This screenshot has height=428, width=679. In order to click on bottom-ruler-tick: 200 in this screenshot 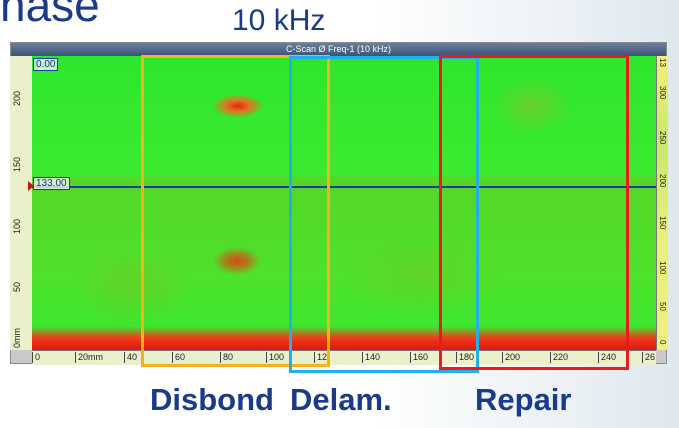, I will do `click(511, 357)`.